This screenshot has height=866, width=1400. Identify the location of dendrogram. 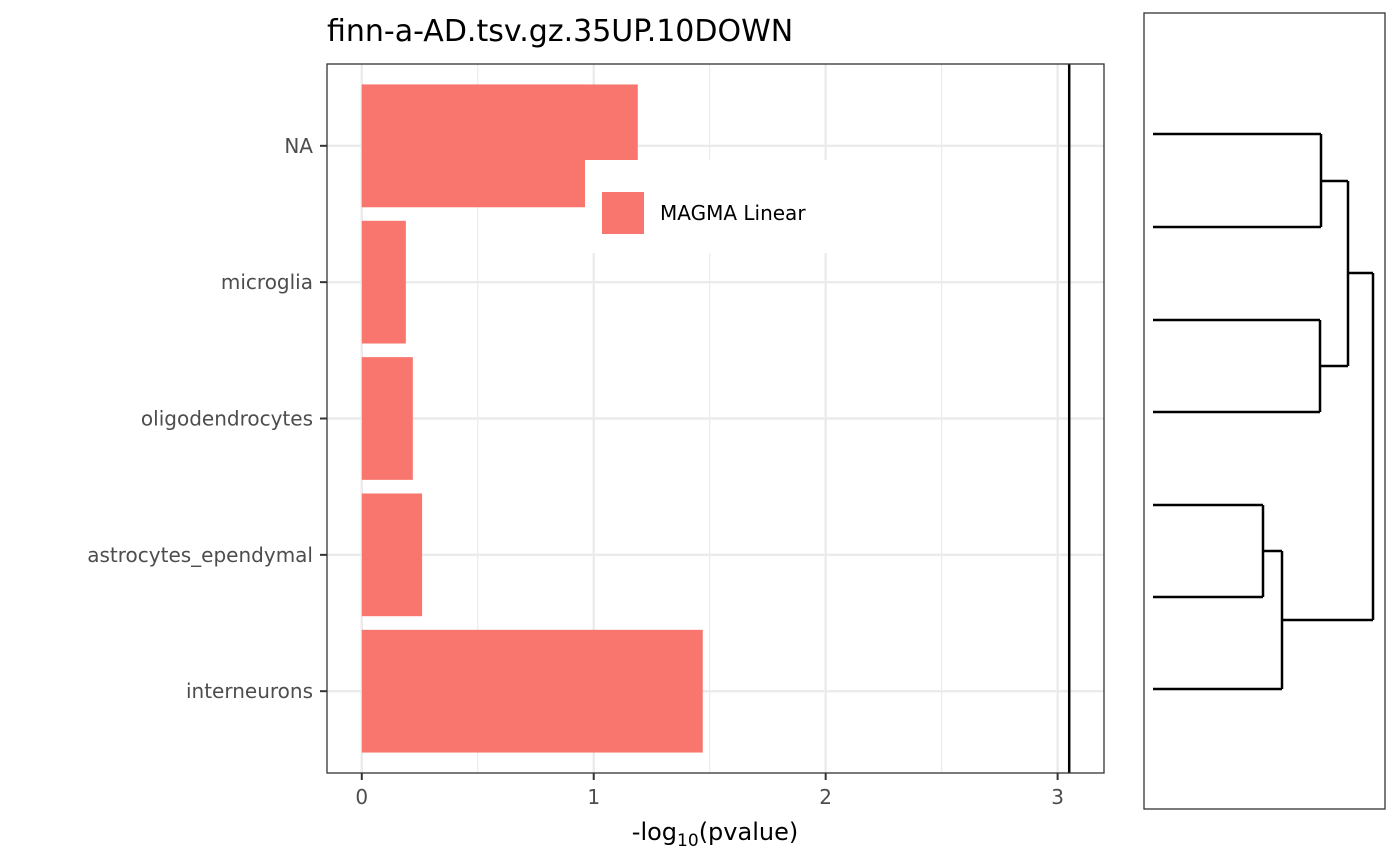
(1264, 411).